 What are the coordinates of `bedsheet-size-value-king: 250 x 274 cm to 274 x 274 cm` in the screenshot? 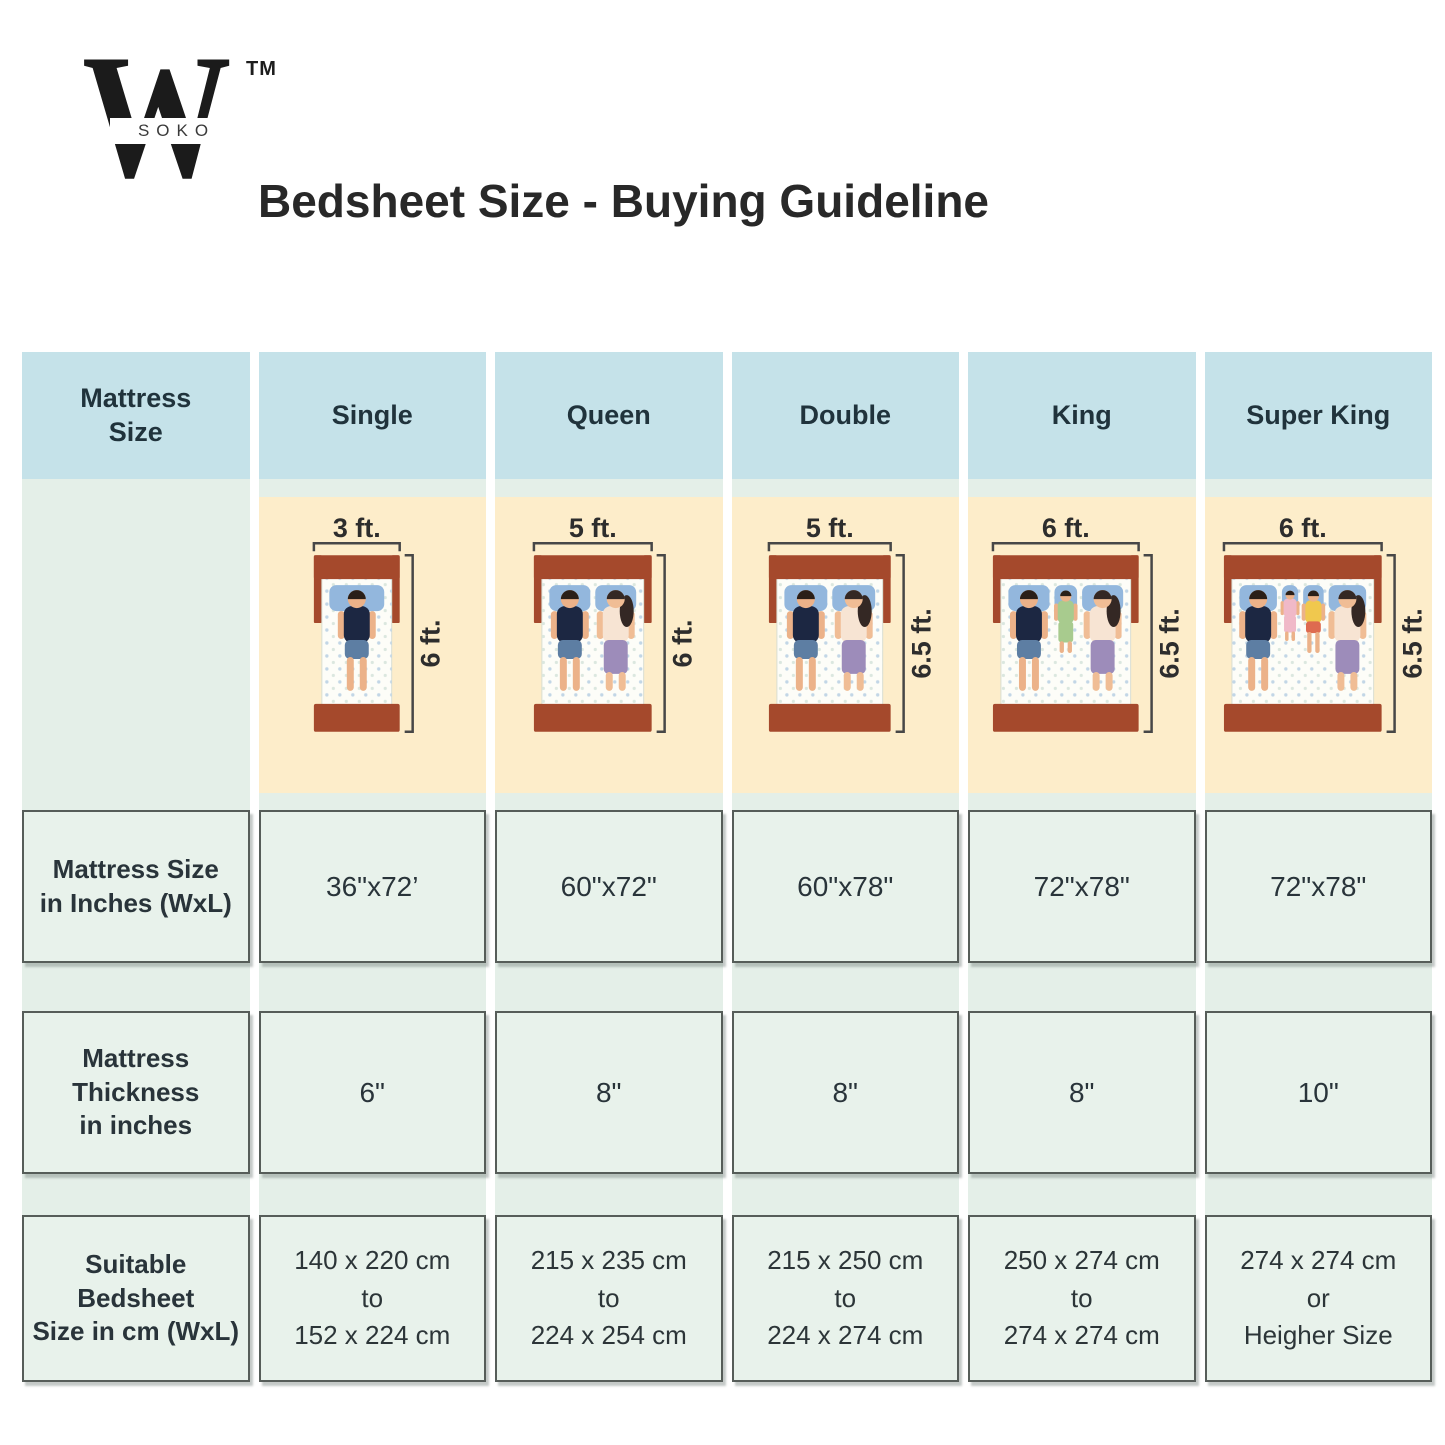 It's located at (1082, 1298).